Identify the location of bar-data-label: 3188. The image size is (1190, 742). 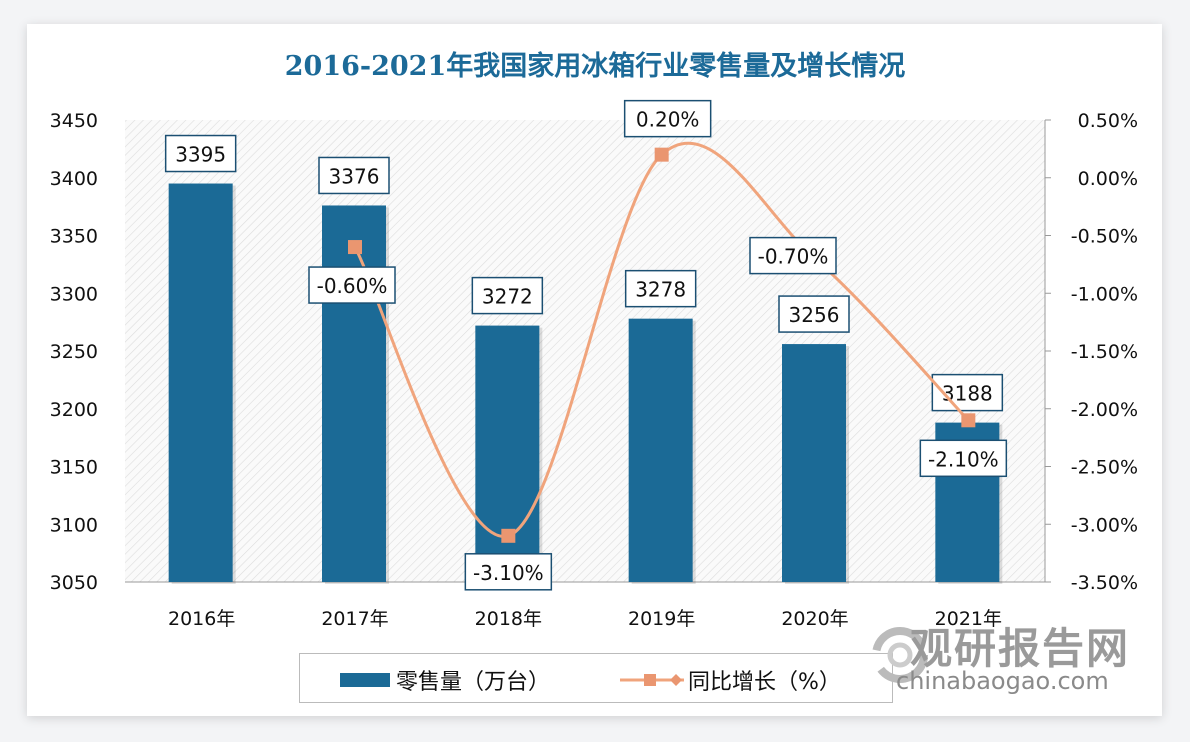
(967, 394).